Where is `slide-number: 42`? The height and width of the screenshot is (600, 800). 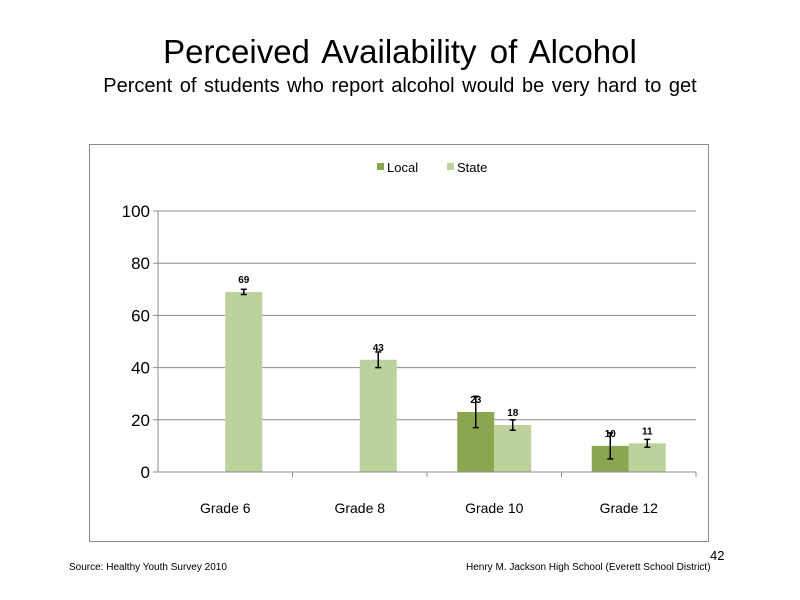
slide-number: 42 is located at coordinates (717, 555).